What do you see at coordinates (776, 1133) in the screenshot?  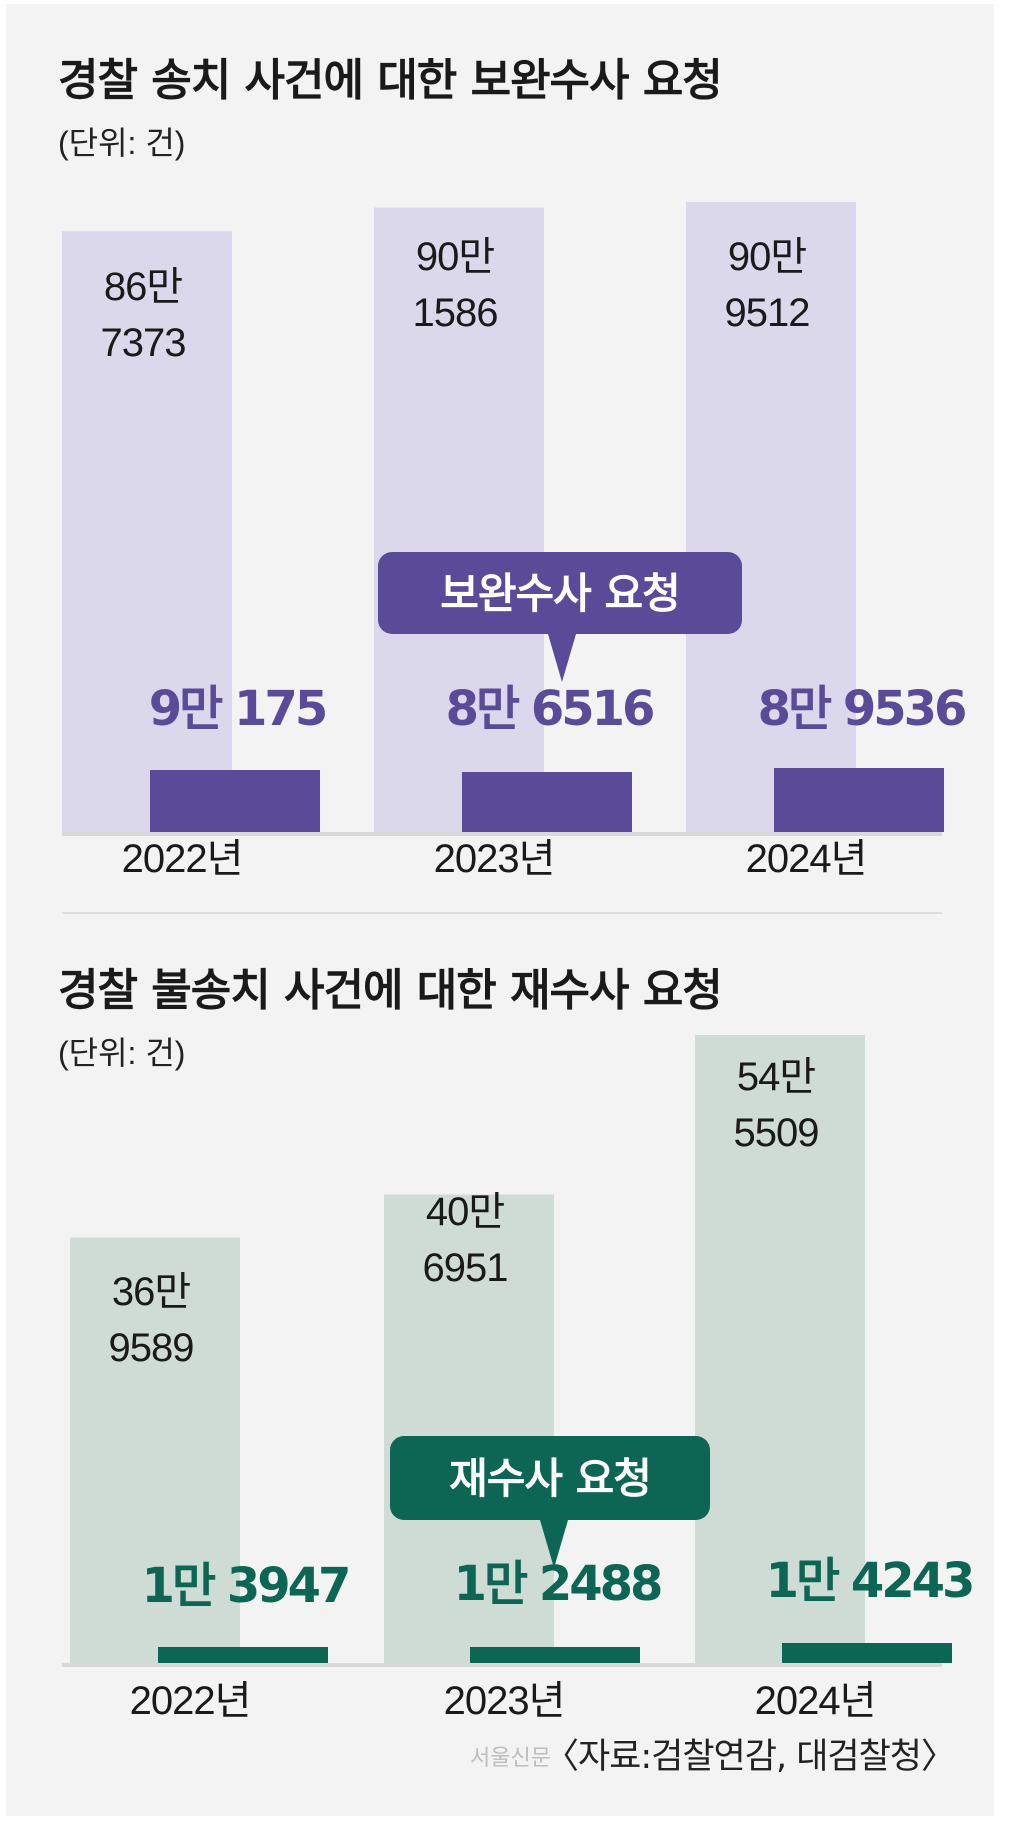 I see `total-value-label-line2: 5509` at bounding box center [776, 1133].